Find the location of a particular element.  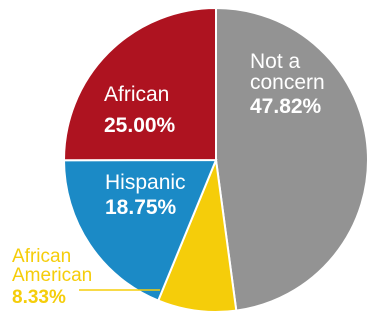

slice-value: 25.00% is located at coordinates (140, 125).